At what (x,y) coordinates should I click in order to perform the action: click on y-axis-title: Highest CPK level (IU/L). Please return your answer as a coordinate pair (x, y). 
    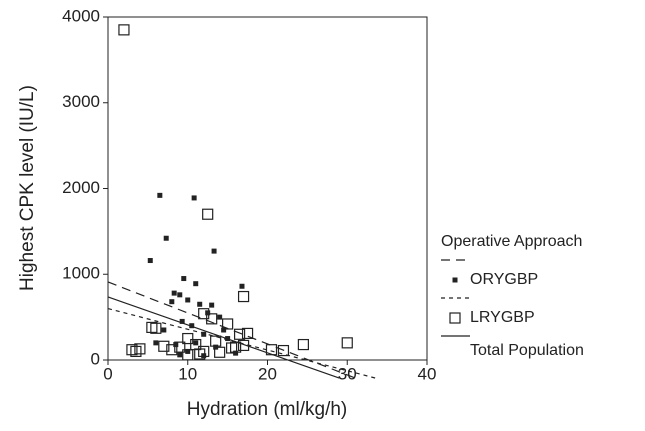
    Looking at the image, I should click on (27, 188).